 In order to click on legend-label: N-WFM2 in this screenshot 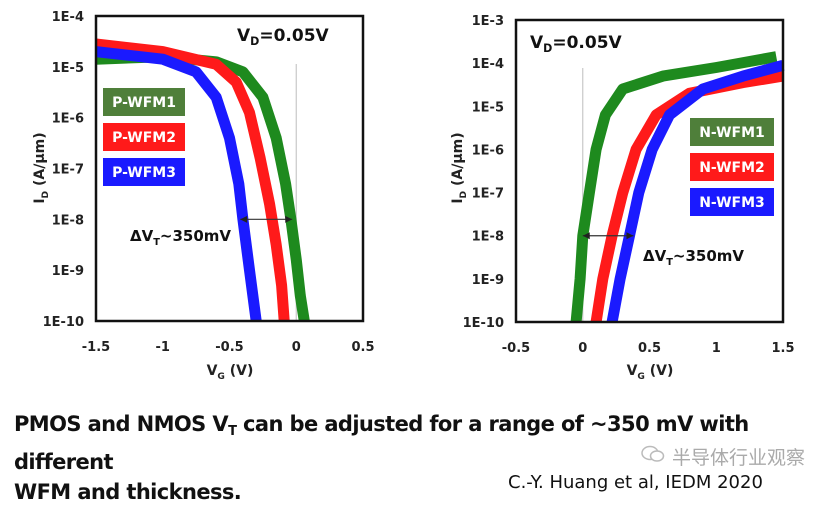, I will do `click(732, 168)`.